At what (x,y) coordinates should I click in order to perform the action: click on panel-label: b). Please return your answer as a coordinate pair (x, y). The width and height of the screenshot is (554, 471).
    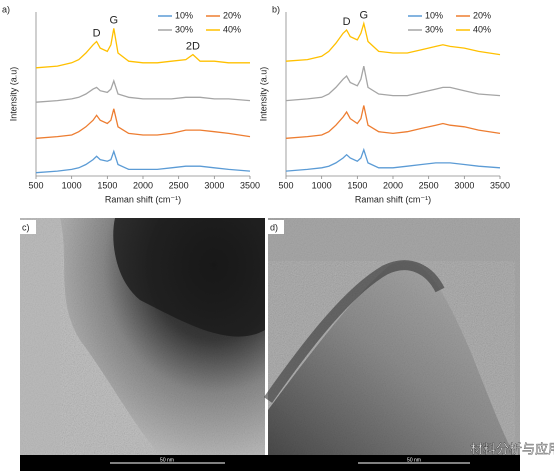
    Looking at the image, I should click on (276, 9).